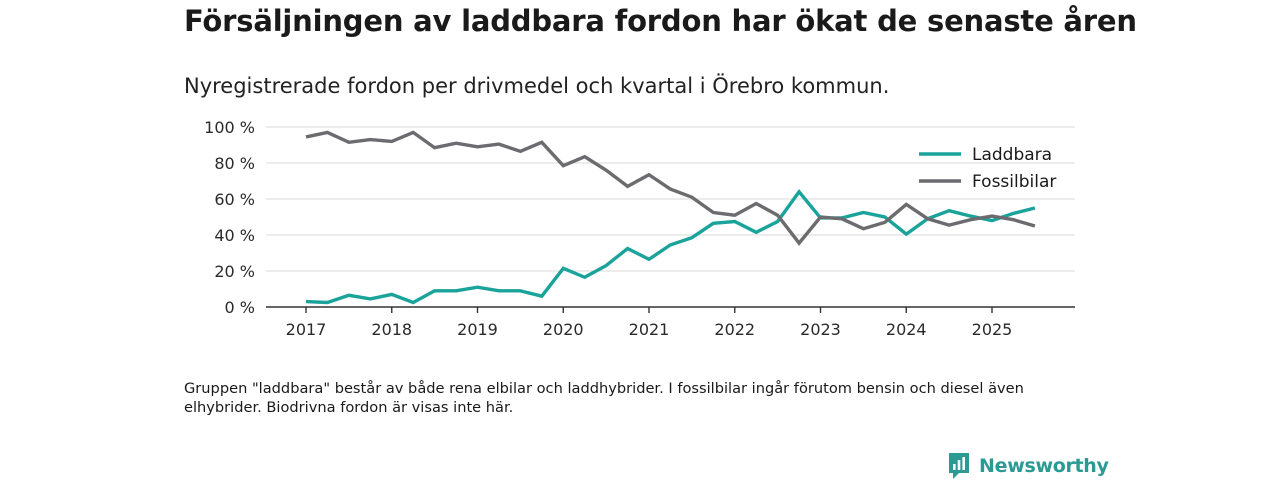 The width and height of the screenshot is (1280, 482). I want to click on y-tick-label: 20 %, so click(234, 271).